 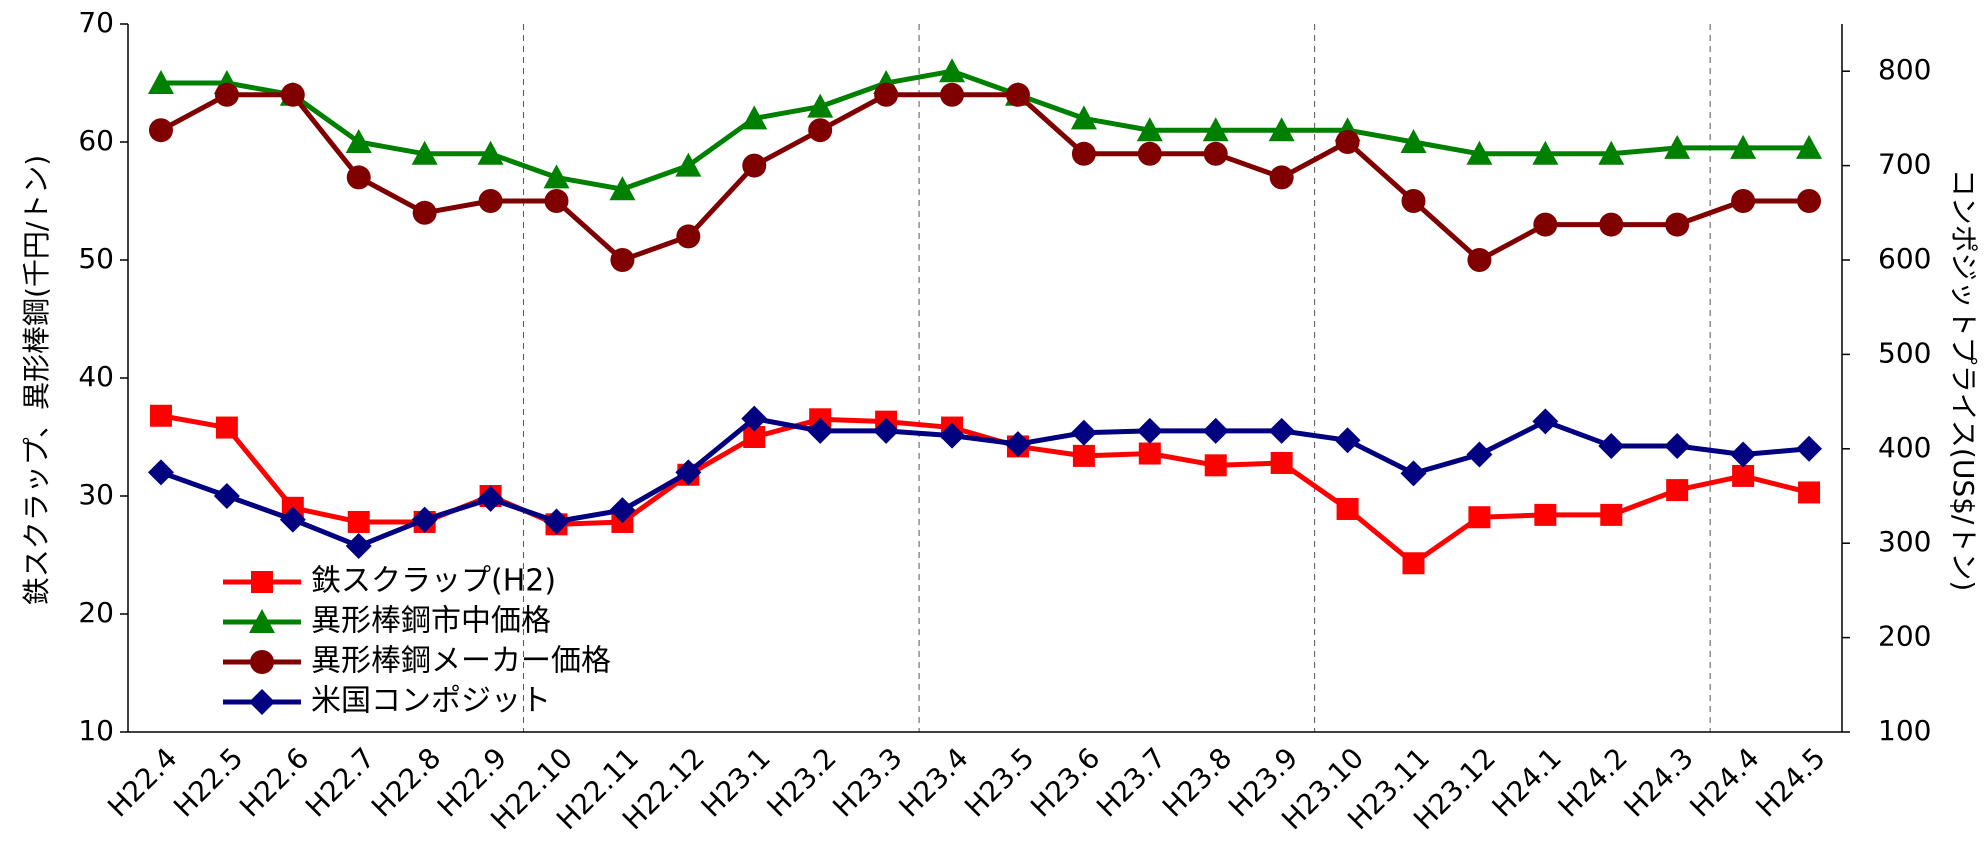 I want to click on y-tick-label: 50, so click(x=96, y=258).